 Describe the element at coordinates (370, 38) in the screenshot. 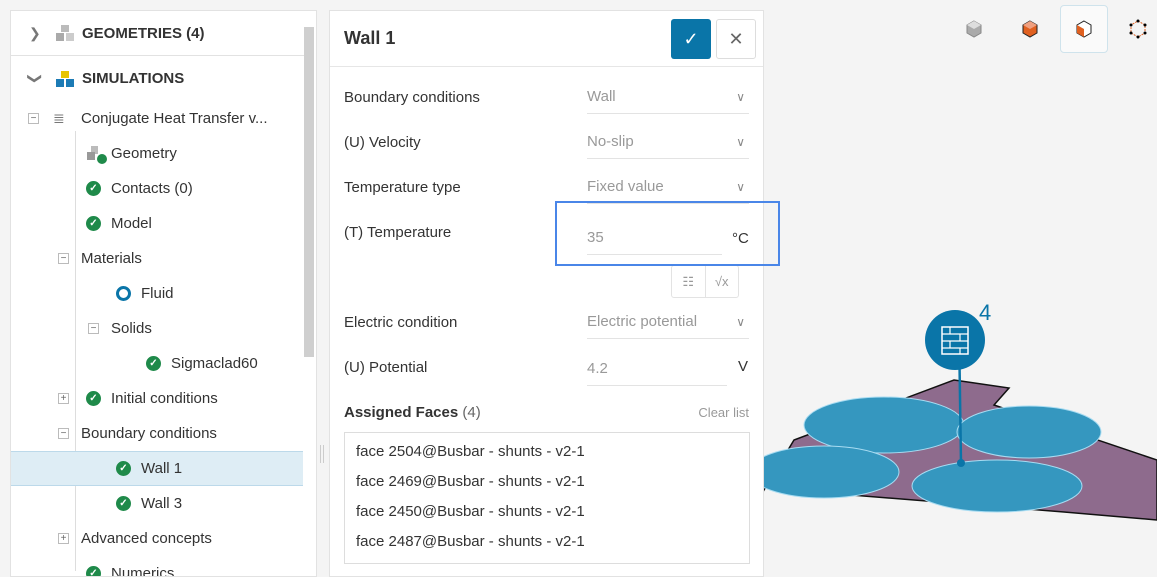

I see `panel-title: Wall 1` at that location.